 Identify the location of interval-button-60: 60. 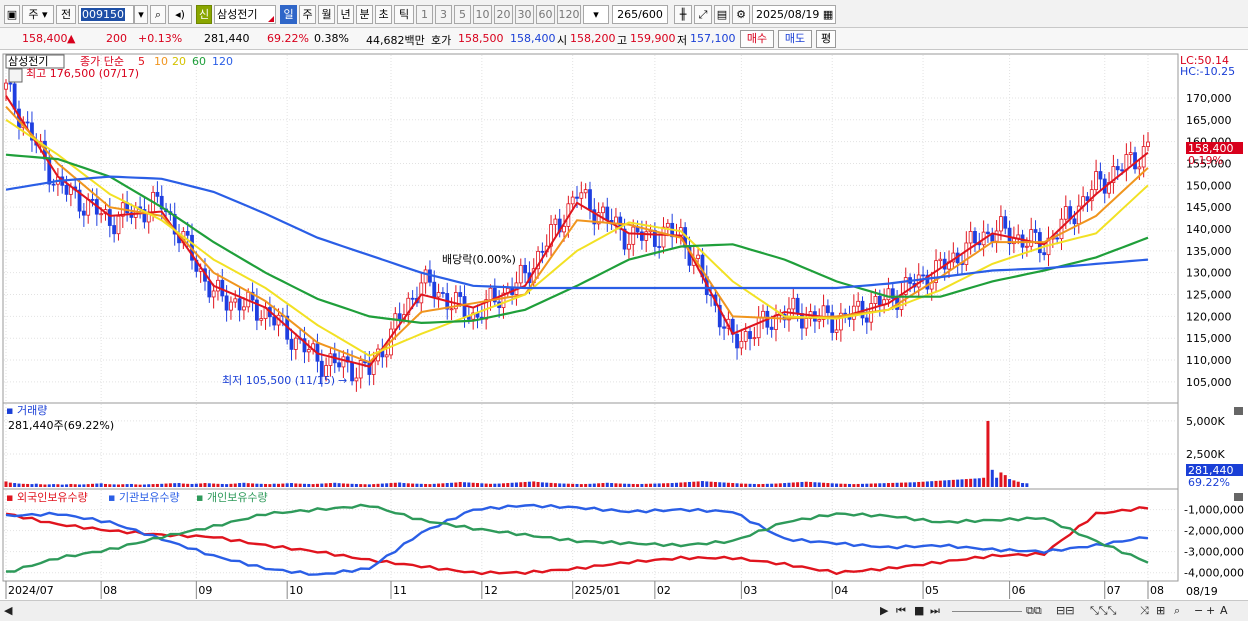
(545, 14).